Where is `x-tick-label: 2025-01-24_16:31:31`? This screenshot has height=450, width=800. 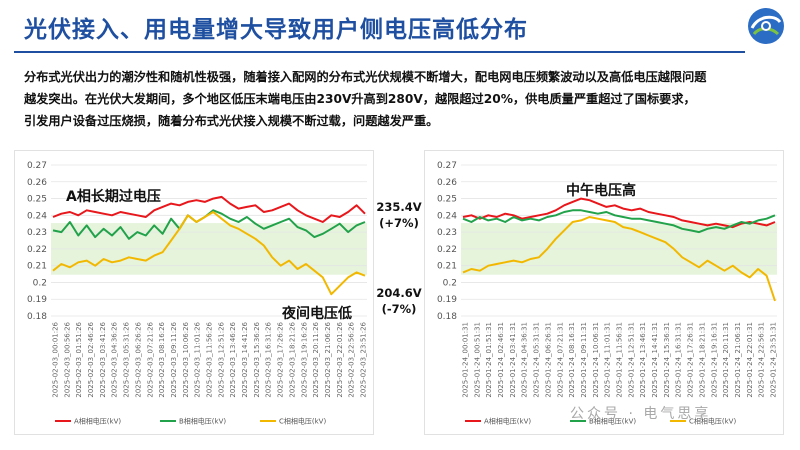
x-tick-label: 2025-01-24_16:31:31 is located at coordinates (679, 360).